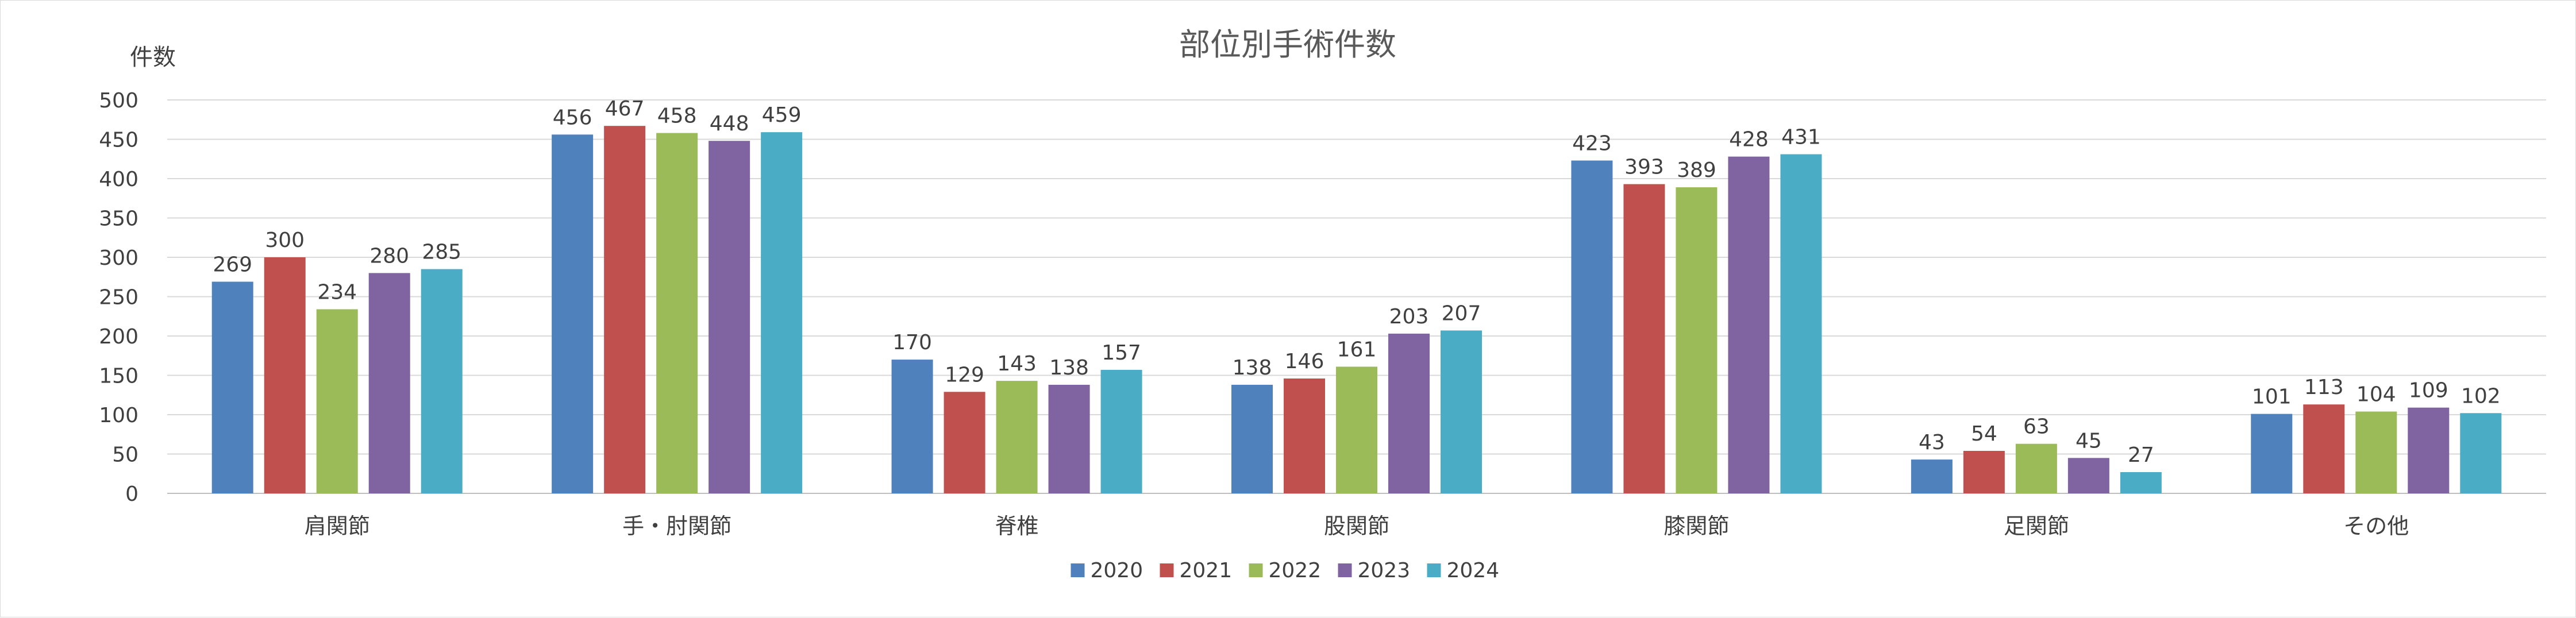 This screenshot has height=618, width=2576. I want to click on data-label: 43, so click(1932, 443).